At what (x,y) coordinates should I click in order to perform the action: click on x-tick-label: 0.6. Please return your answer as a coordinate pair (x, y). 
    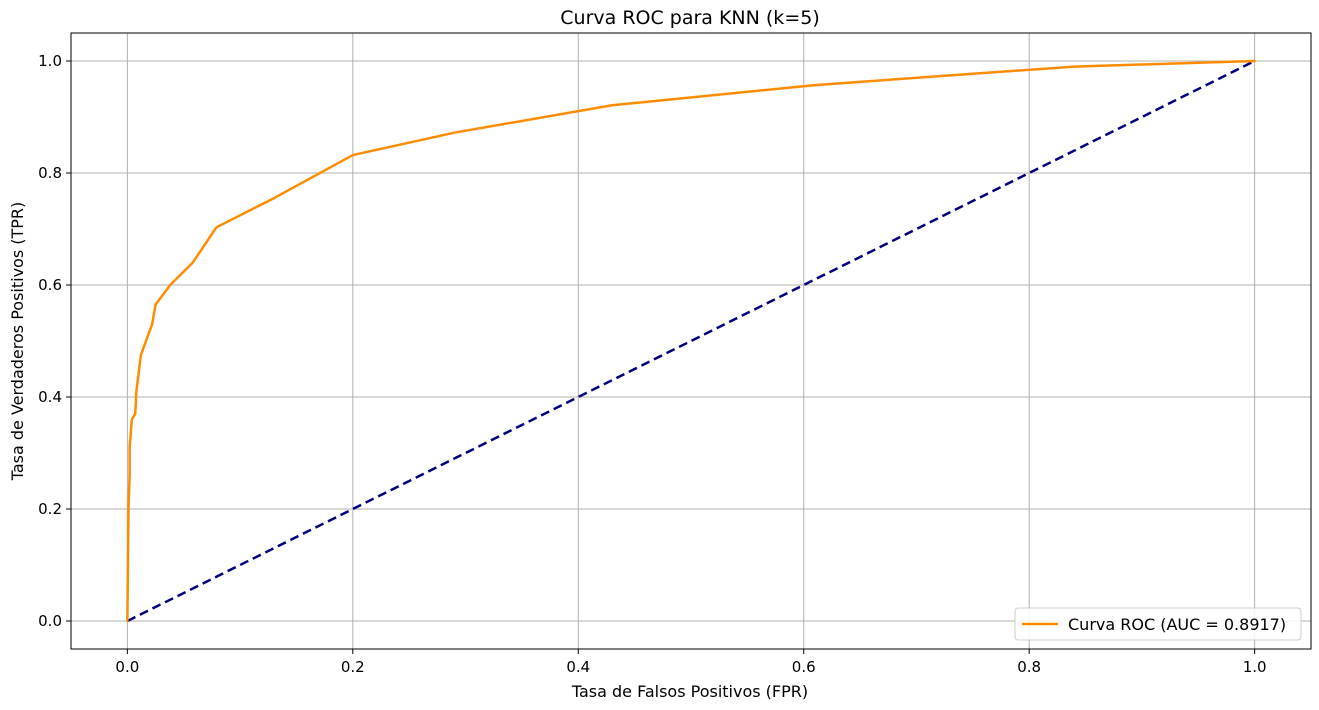
    Looking at the image, I should click on (804, 667).